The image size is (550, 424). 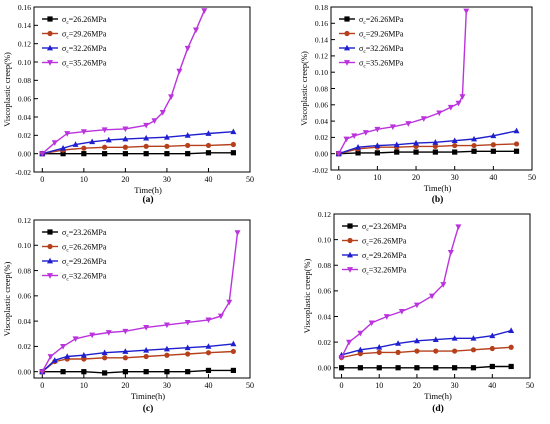 What do you see at coordinates (84, 49) in the screenshot?
I see `legend-entry: σc=32.26MPa` at bounding box center [84, 49].